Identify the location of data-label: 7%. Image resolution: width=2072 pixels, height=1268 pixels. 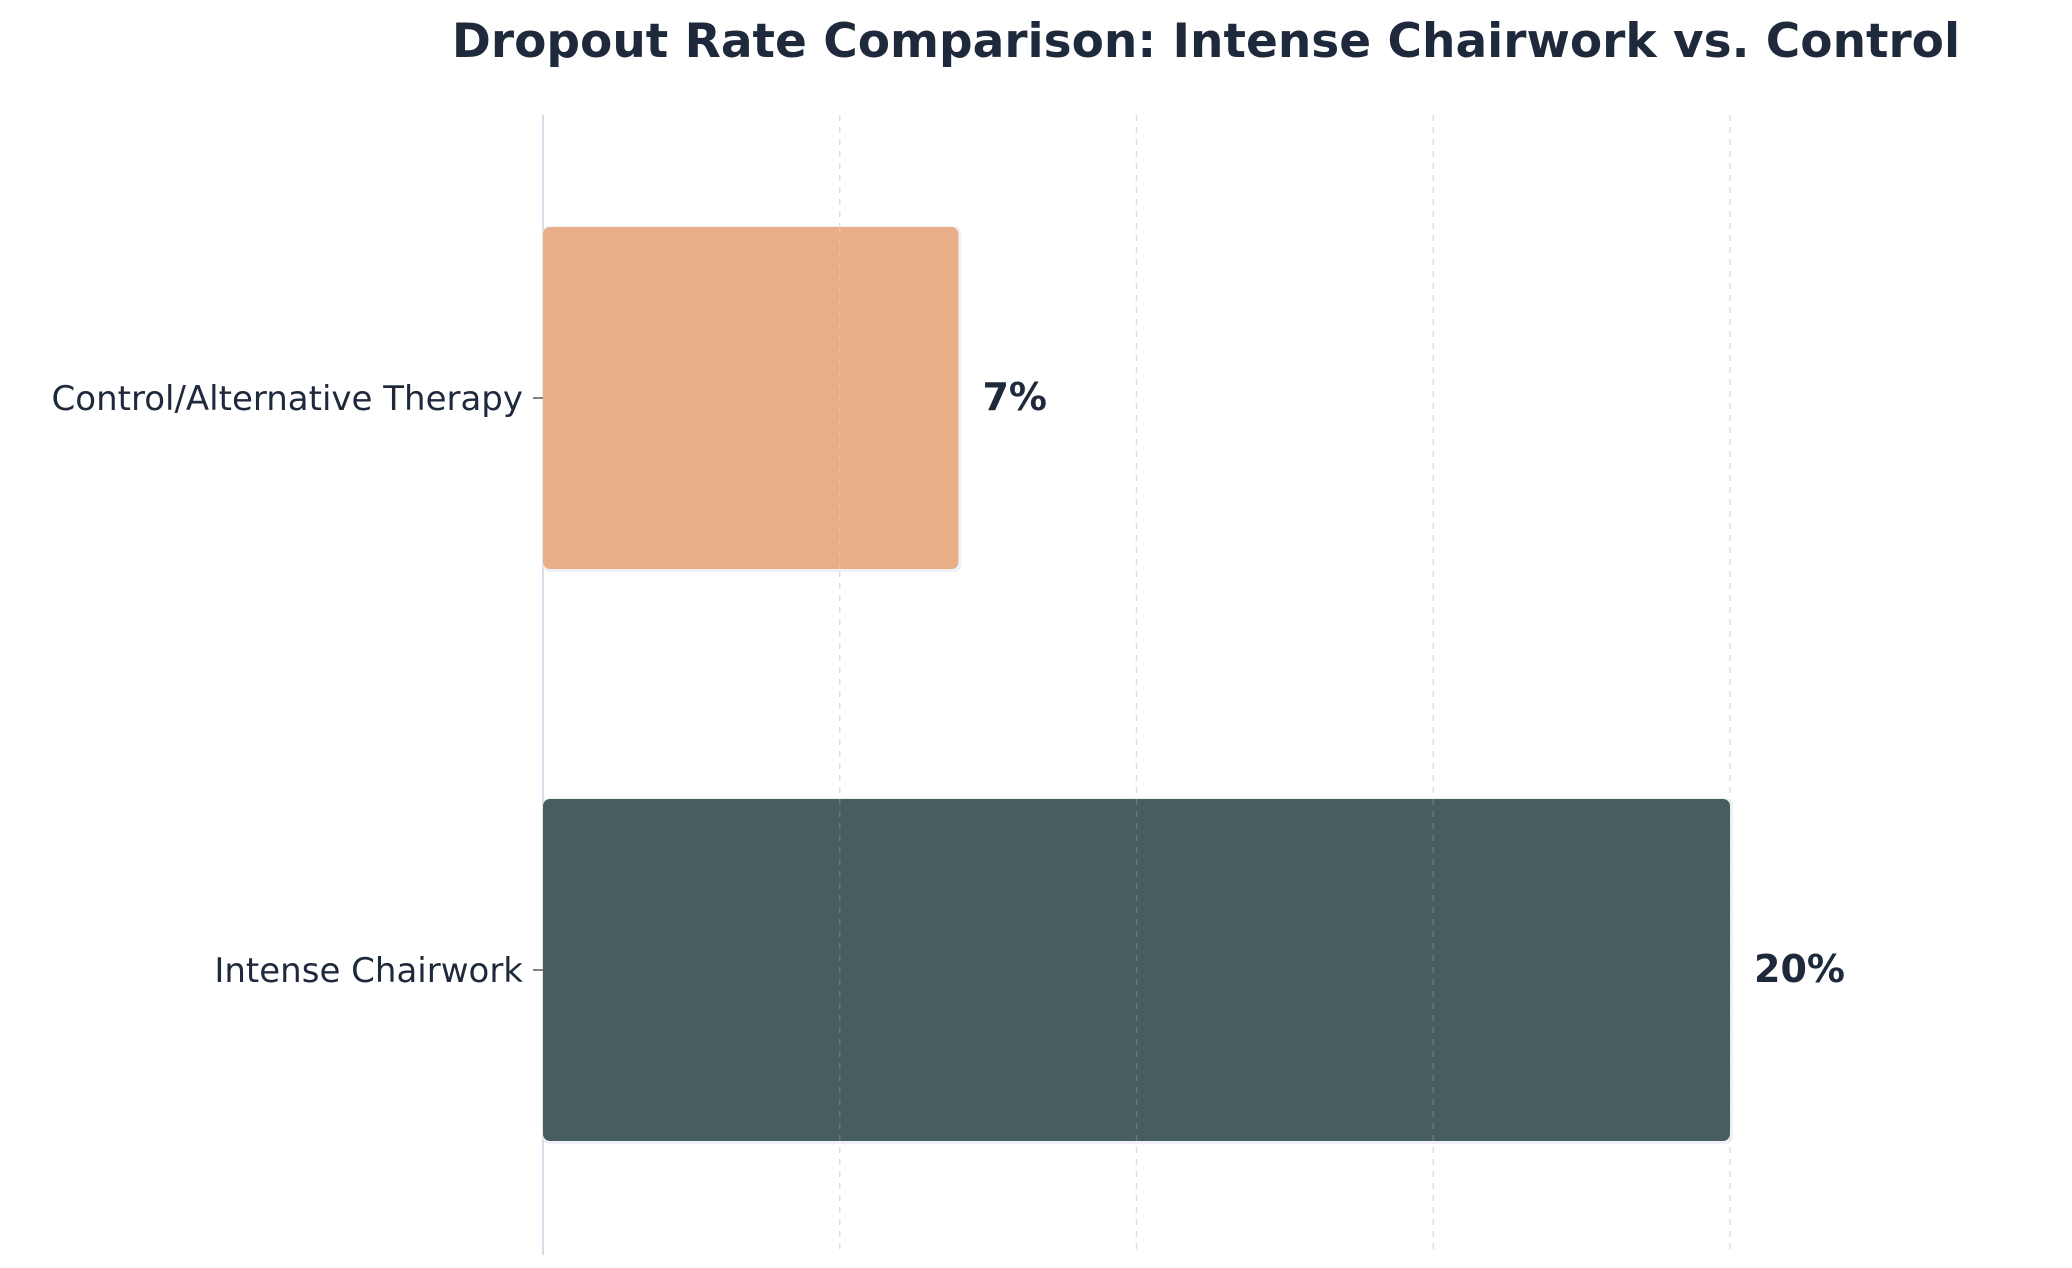
(1014, 397).